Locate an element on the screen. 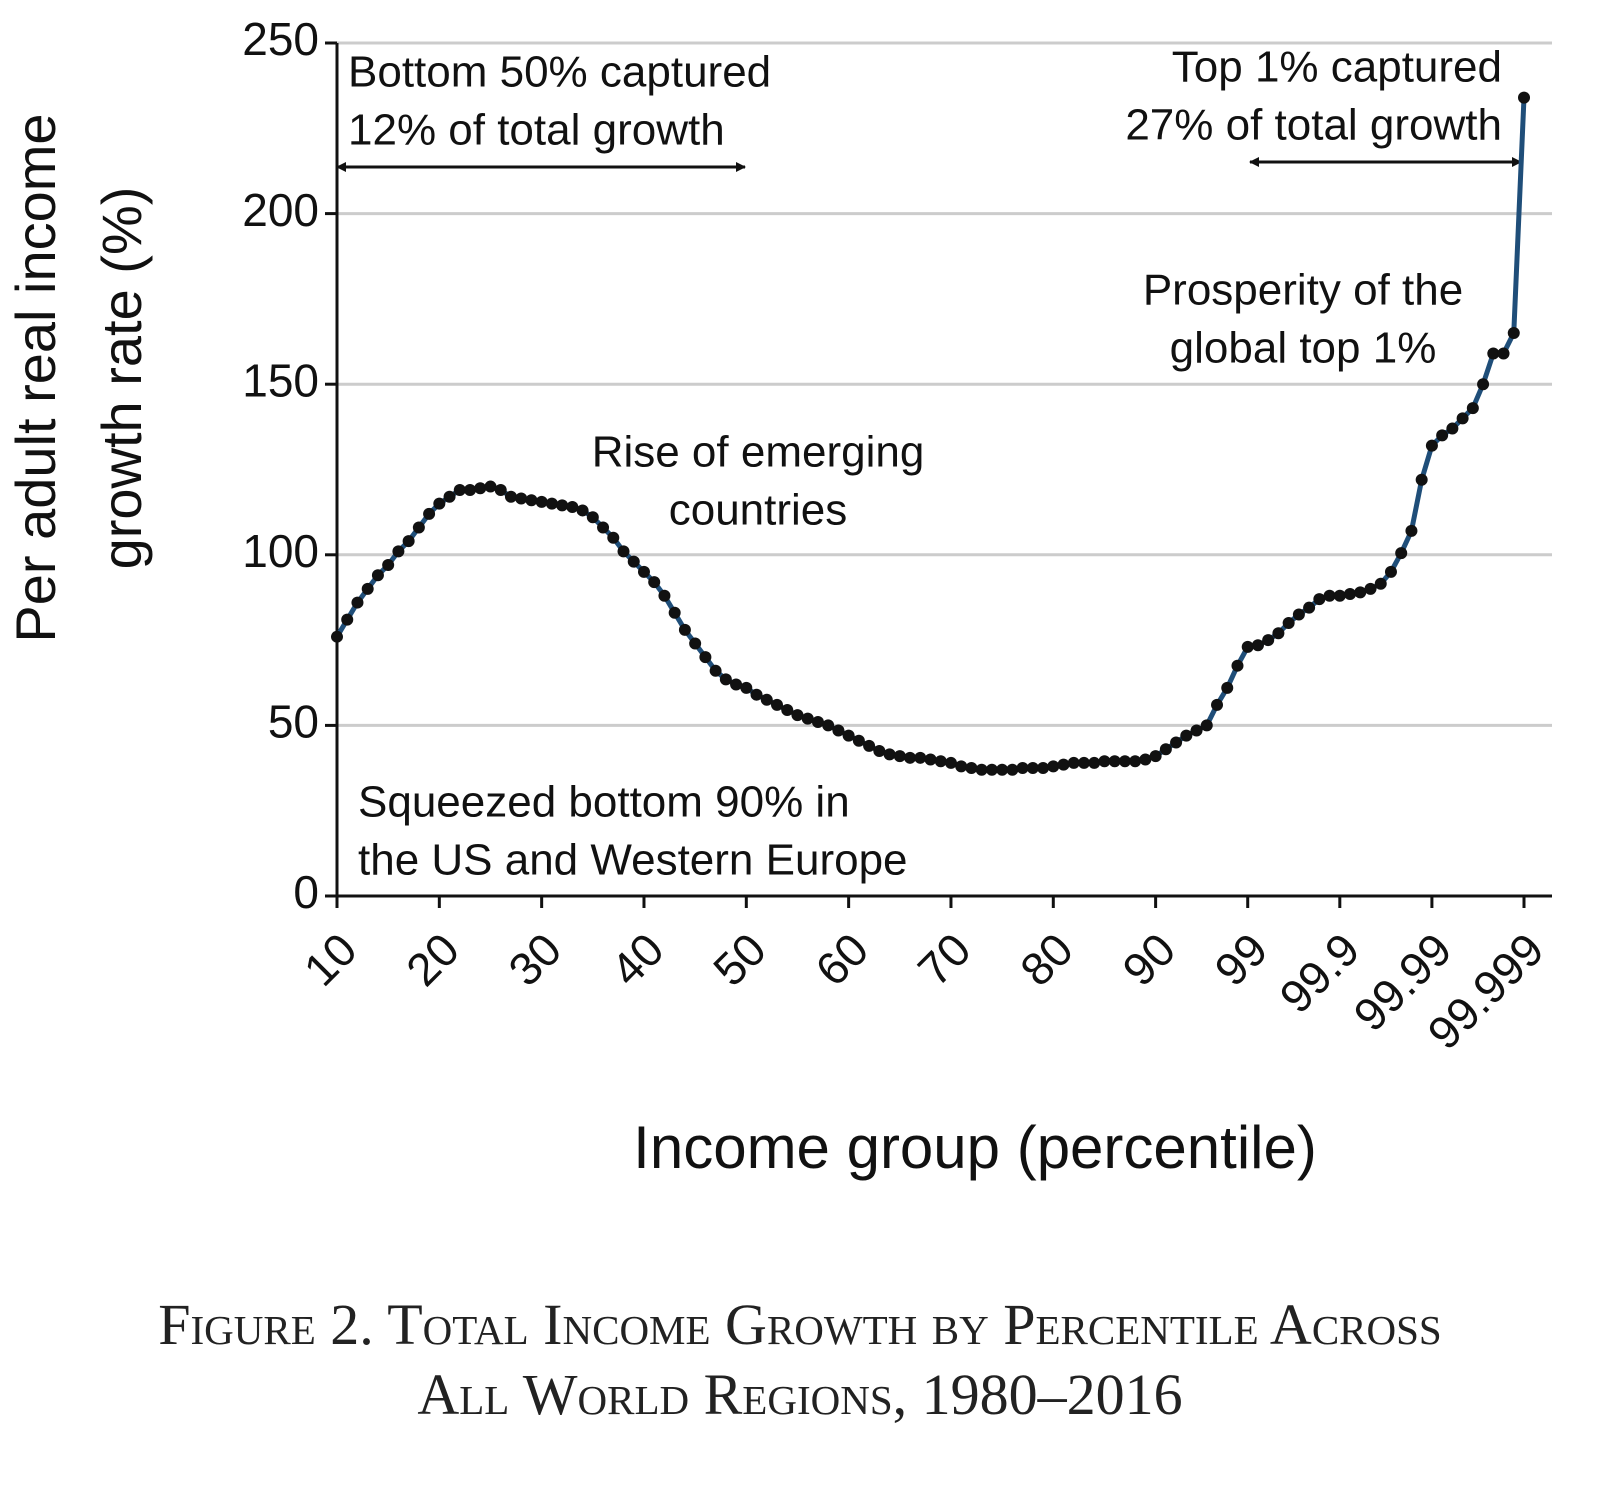 The width and height of the screenshot is (1600, 1486). x-tick-label: 30 is located at coordinates (534, 959).